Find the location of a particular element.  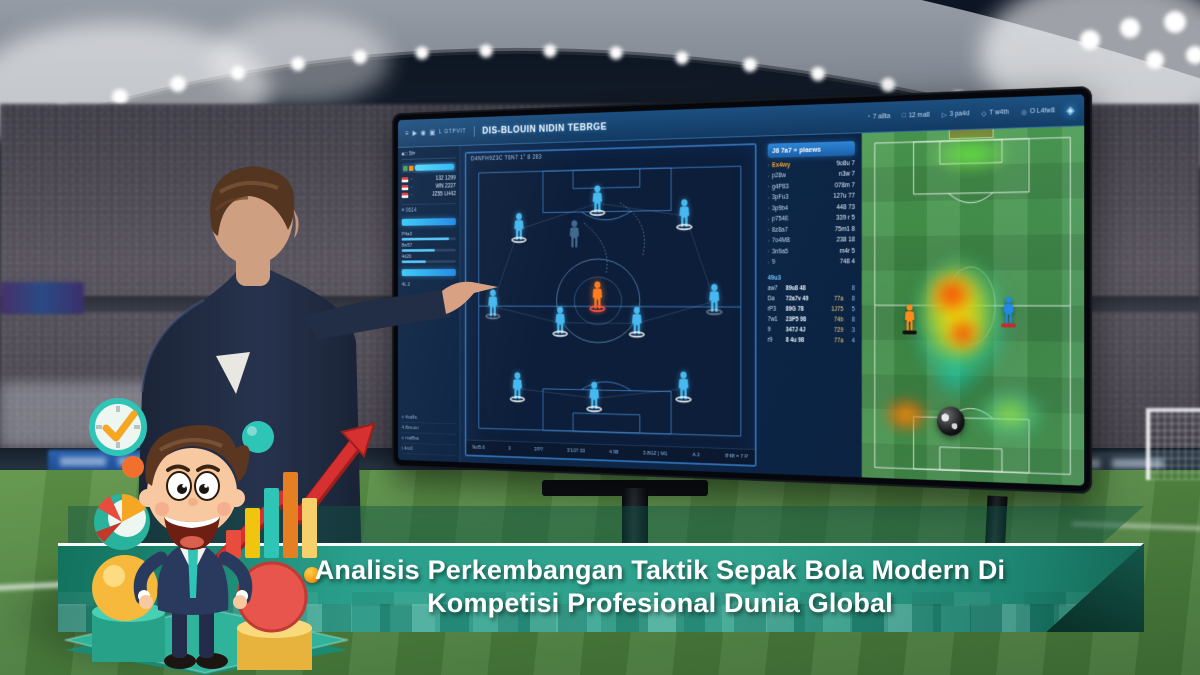

menu-item-label: 3 pa4d is located at coordinates (959, 114).